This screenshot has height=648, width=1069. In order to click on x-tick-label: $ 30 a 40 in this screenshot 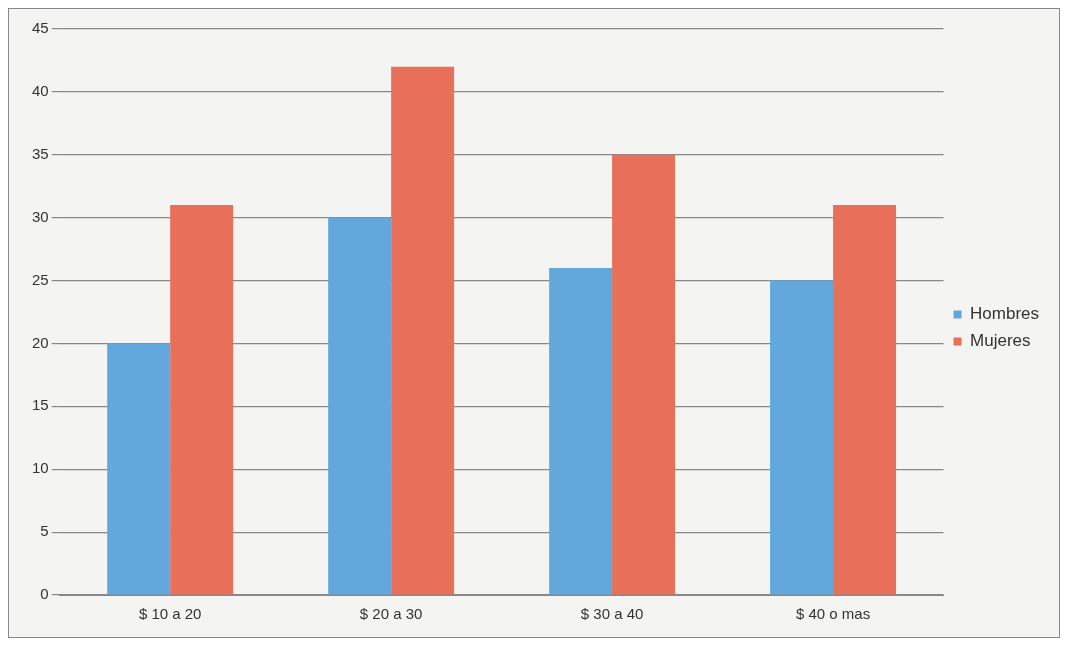, I will do `click(612, 614)`.